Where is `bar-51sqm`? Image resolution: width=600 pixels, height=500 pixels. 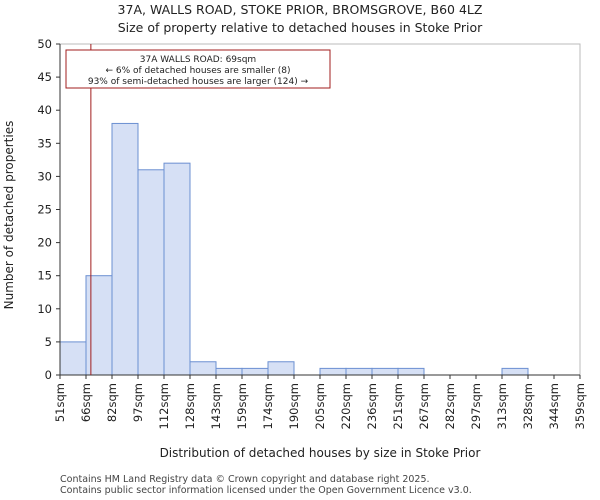 bar-51sqm is located at coordinates (73, 358).